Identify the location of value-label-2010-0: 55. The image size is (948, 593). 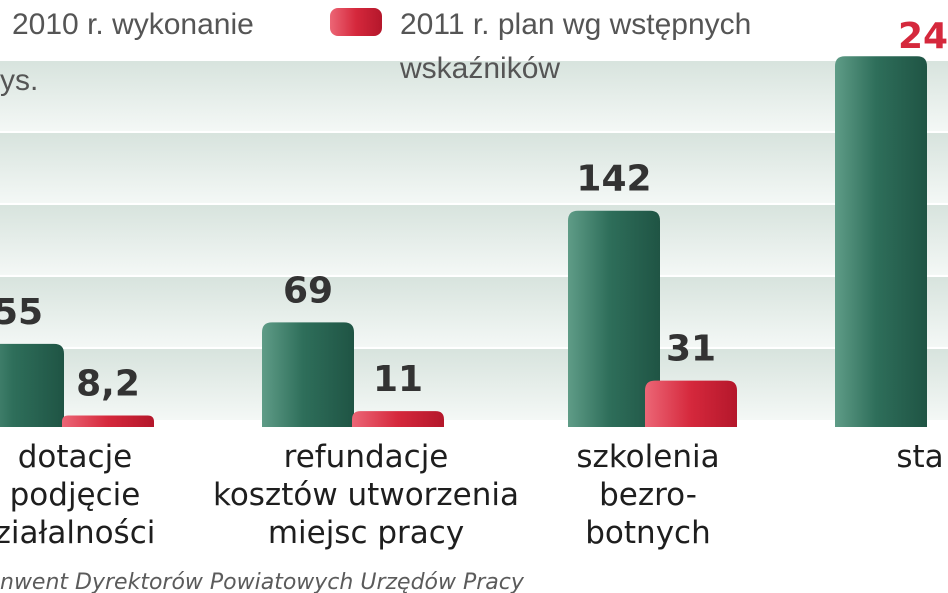
(21, 312).